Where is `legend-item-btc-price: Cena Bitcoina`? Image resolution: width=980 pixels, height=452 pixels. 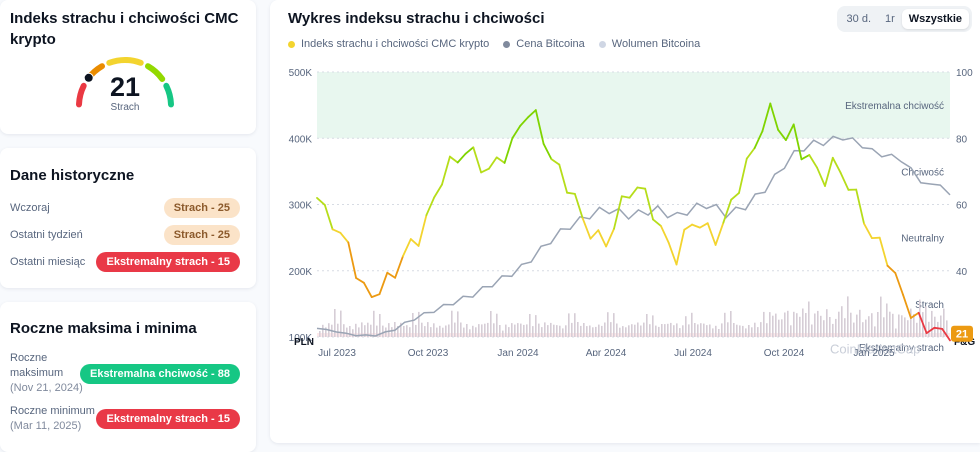 legend-item-btc-price: Cena Bitcoina is located at coordinates (544, 44).